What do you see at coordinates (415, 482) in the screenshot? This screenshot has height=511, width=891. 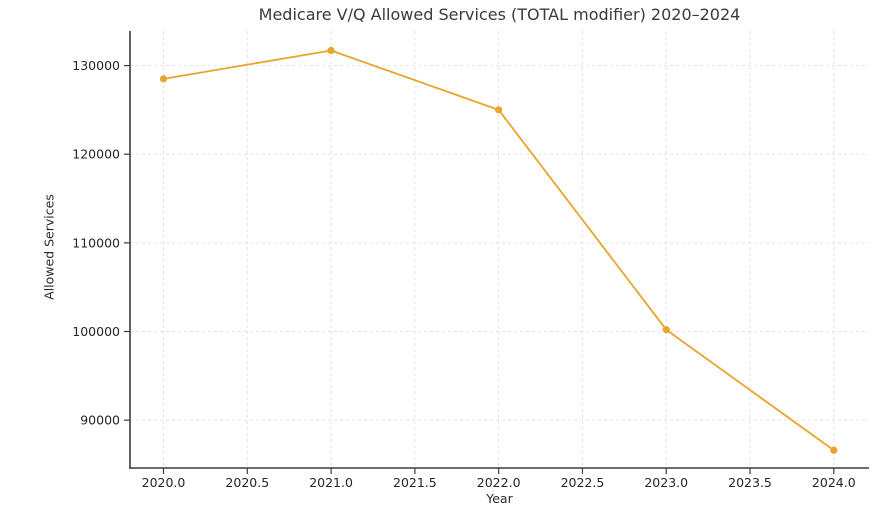 I see `x-tick-label: 2021.5` at bounding box center [415, 482].